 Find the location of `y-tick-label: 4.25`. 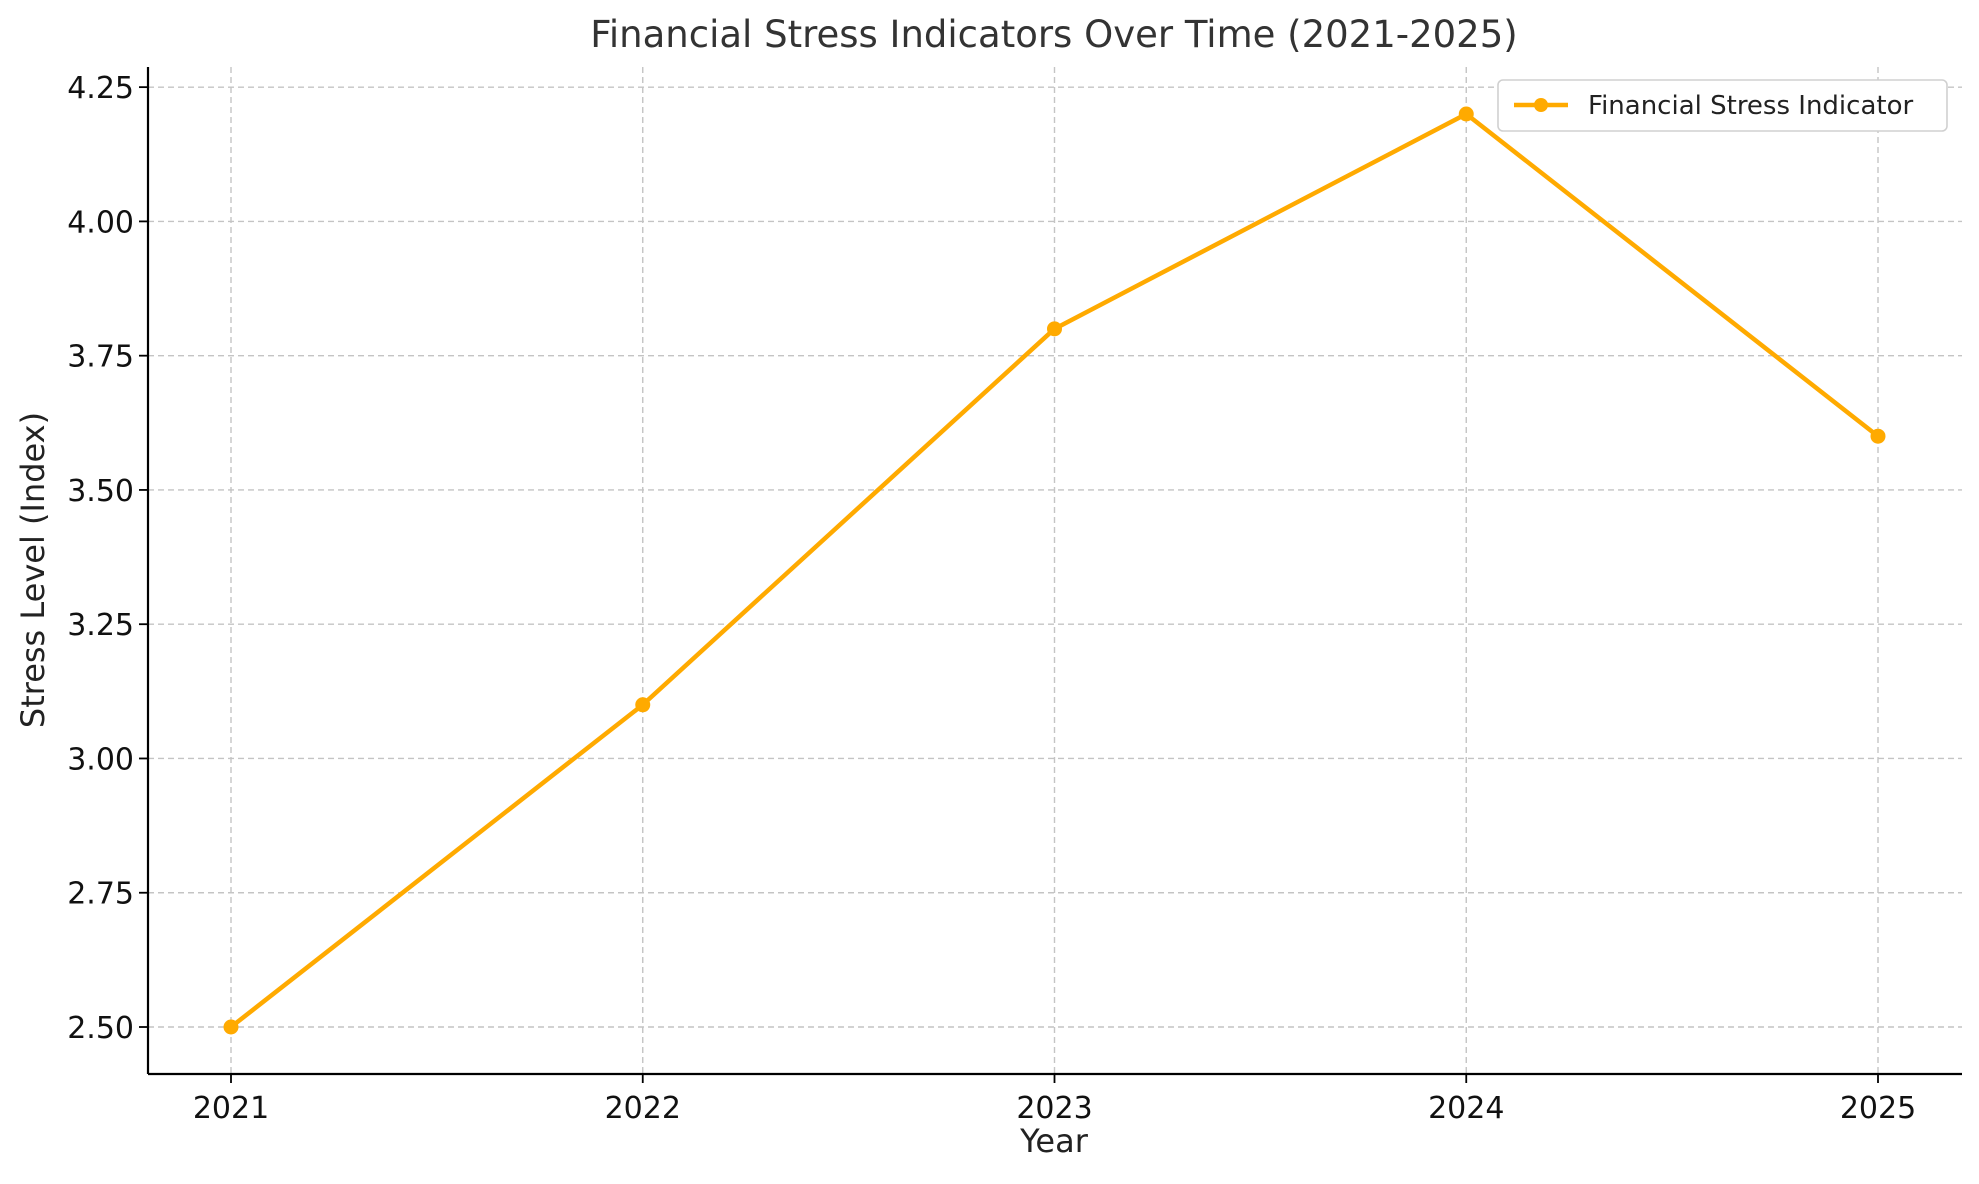

y-tick-label: 4.25 is located at coordinates (100, 88).